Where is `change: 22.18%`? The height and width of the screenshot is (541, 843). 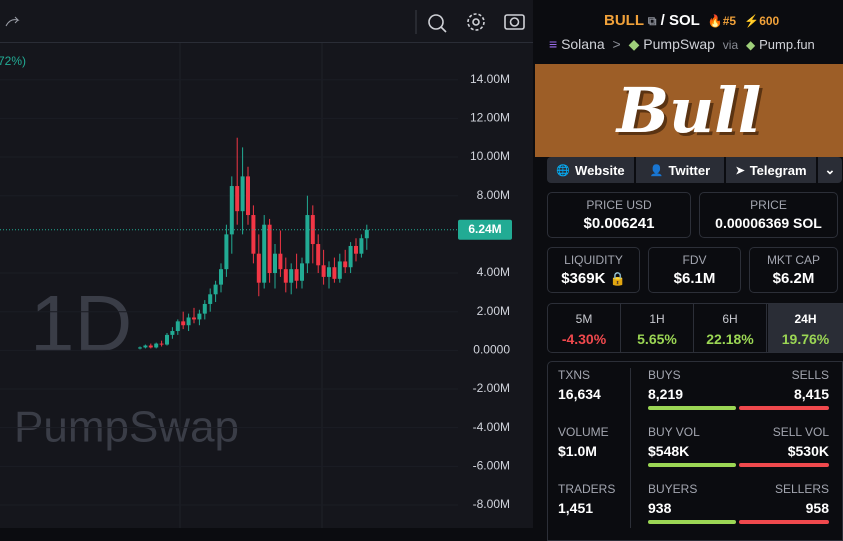
change: 22.18% is located at coordinates (730, 339).